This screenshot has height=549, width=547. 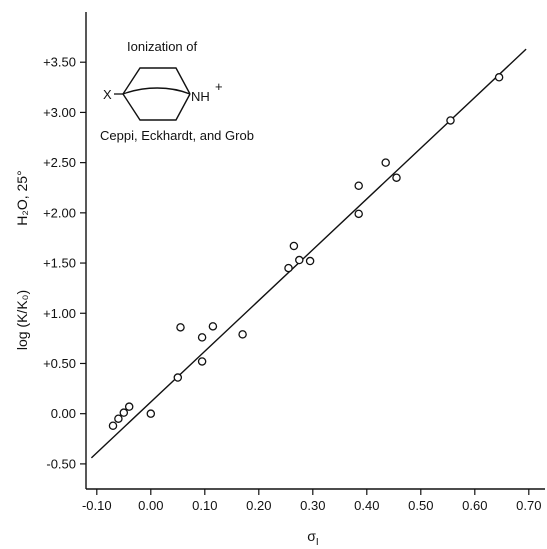 What do you see at coordinates (22, 320) in the screenshot?
I see `y-axis-title: log (K/K₀)` at bounding box center [22, 320].